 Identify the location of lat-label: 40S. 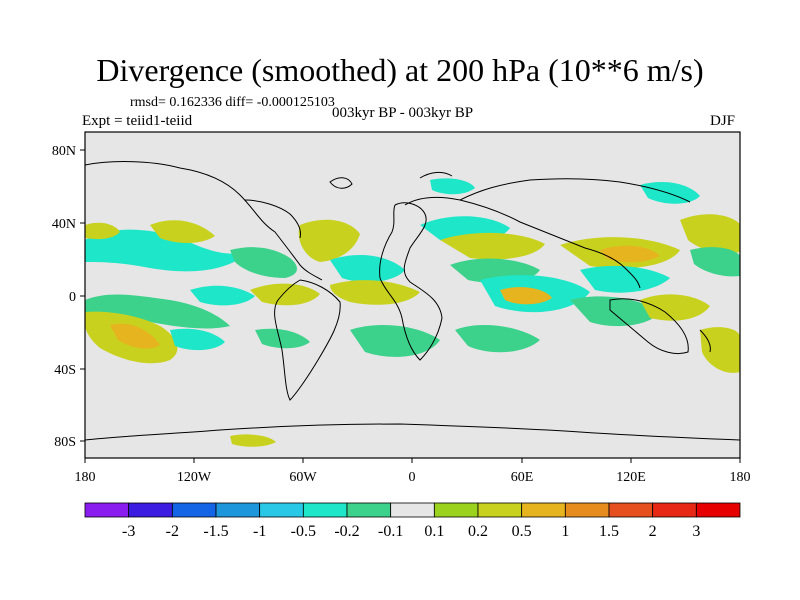
(65, 370).